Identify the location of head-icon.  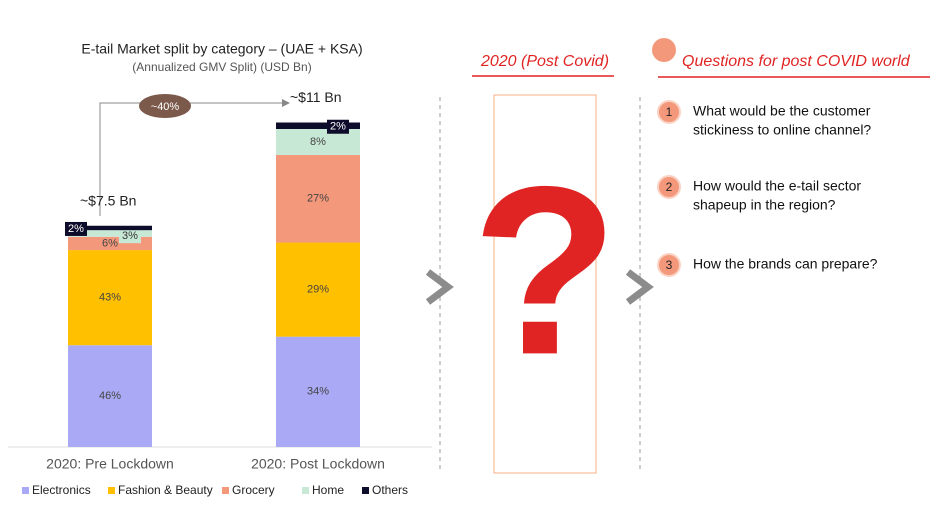
(664, 50).